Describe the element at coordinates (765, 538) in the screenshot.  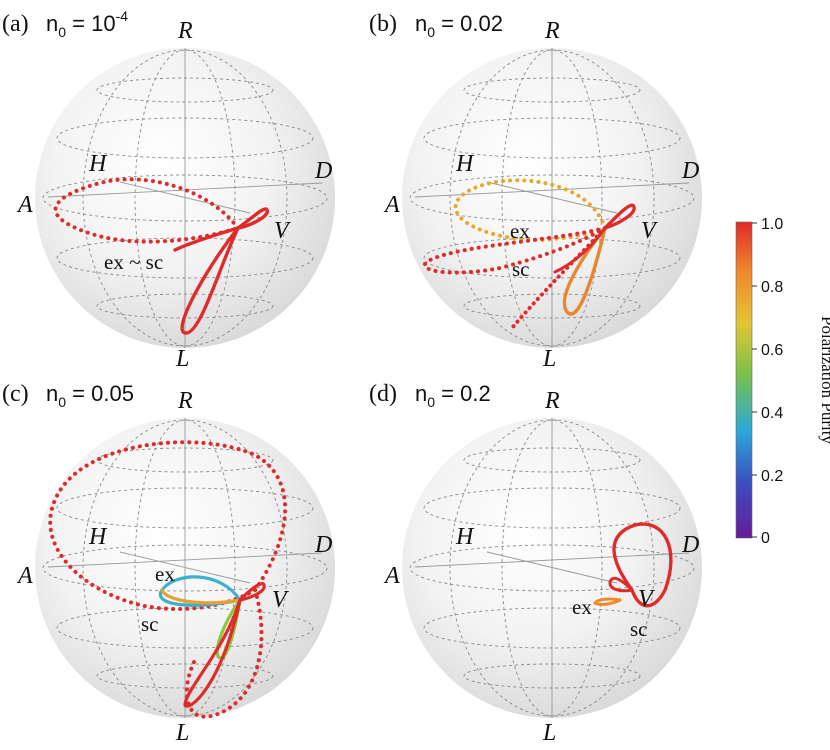
I see `colorbar-tick: 0` at that location.